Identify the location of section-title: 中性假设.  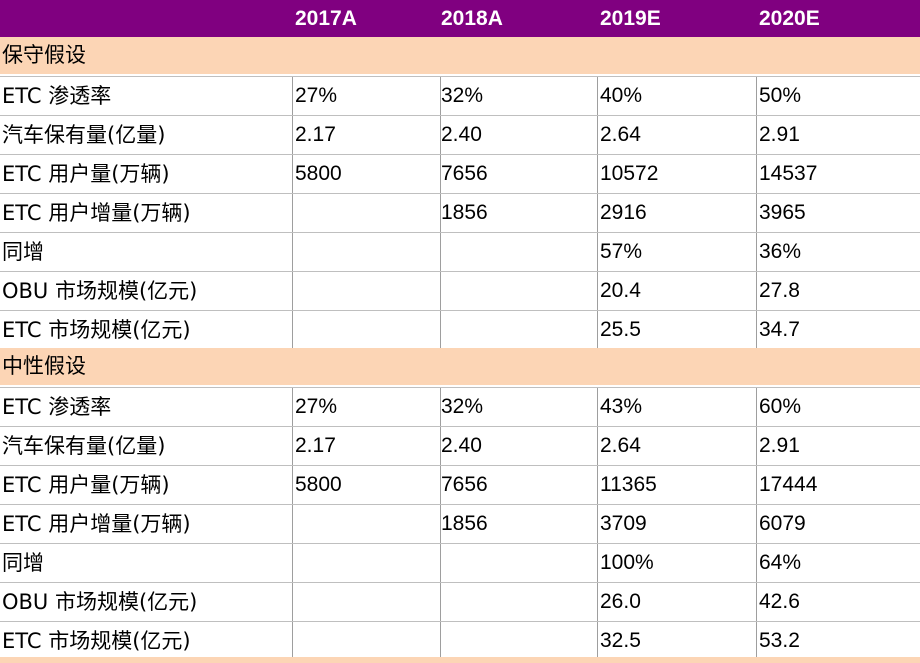
(44, 366).